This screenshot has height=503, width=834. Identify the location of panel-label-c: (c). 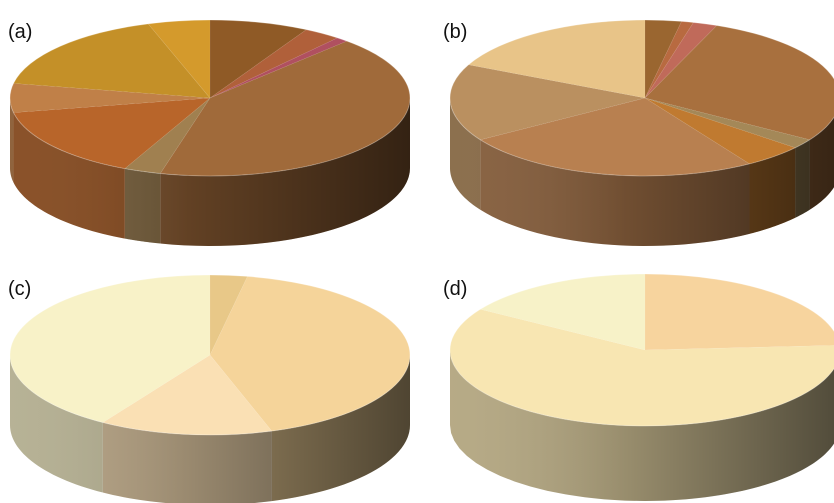
(19, 289).